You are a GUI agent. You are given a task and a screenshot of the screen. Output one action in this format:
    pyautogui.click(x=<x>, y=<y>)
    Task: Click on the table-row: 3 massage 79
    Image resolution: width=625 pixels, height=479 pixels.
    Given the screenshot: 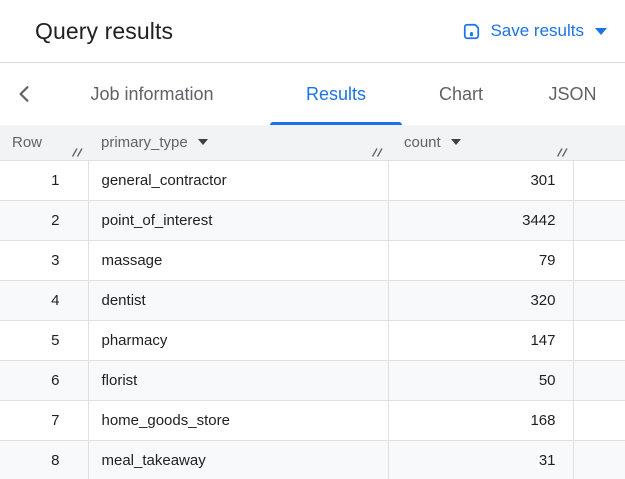 What is the action you would take?
    pyautogui.click(x=312, y=260)
    